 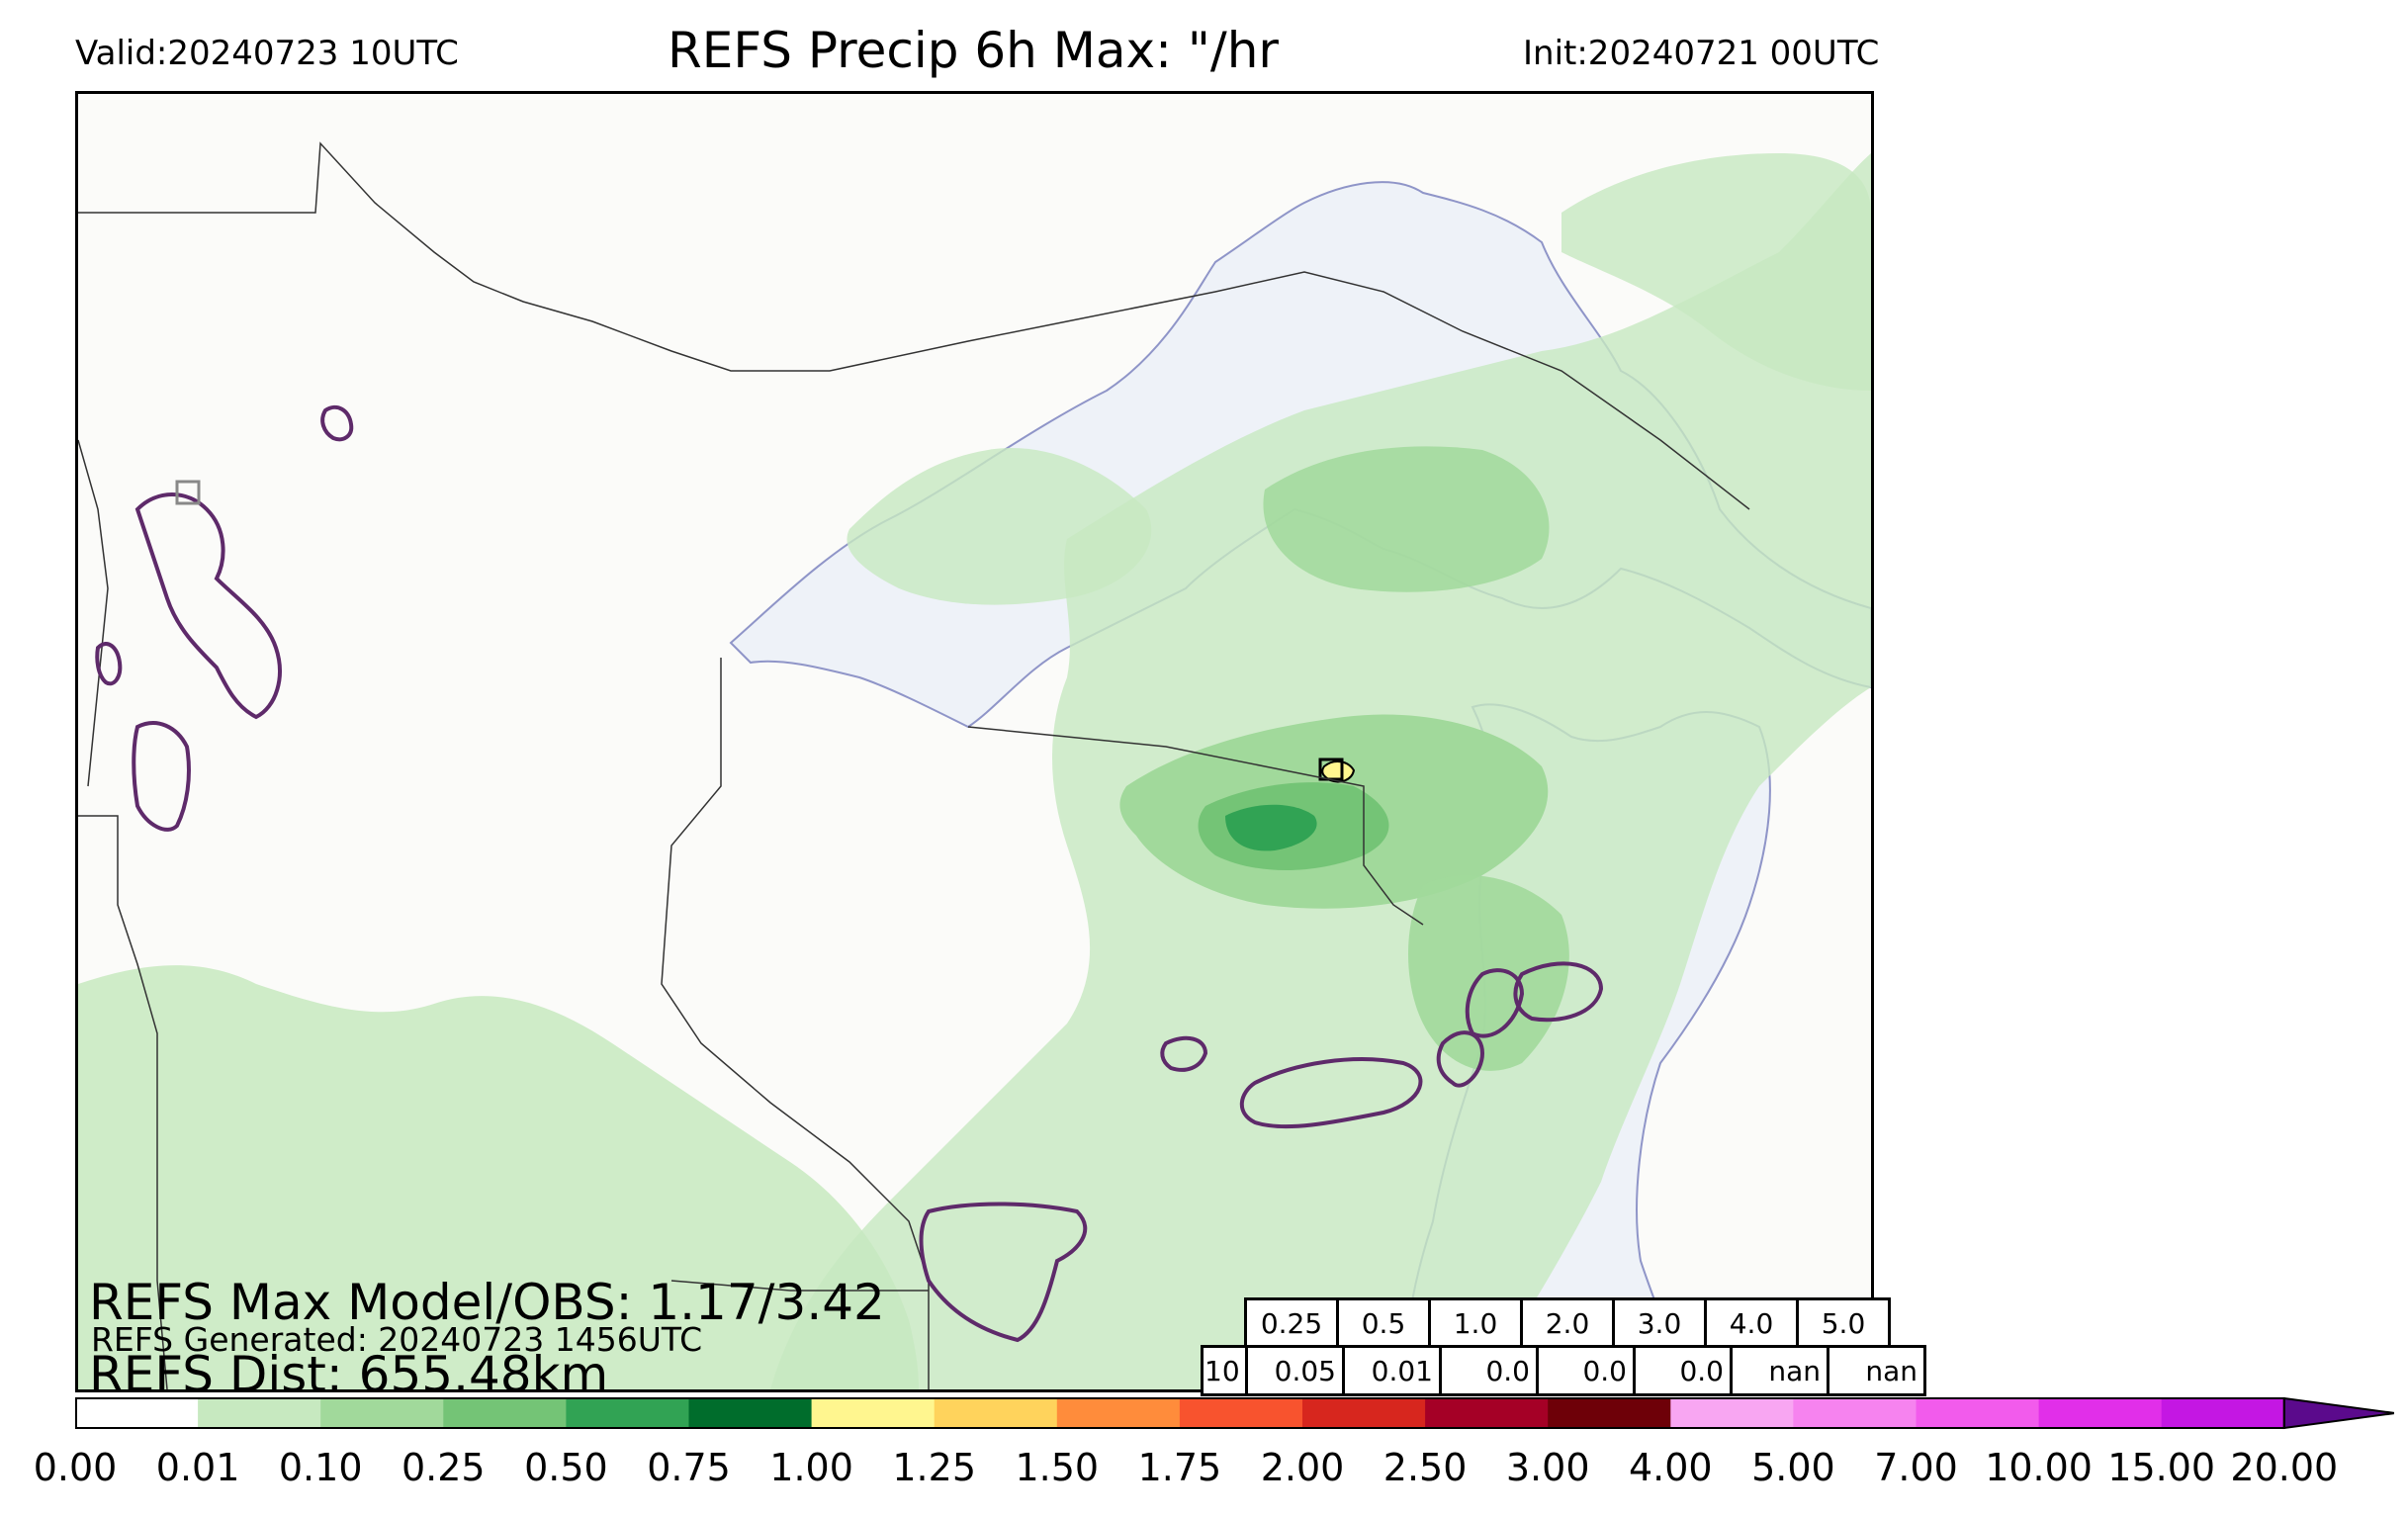 I want to click on threshold-header-row: 0.25 0.5 1.0 2.0 3.0 4.0 5.0, so click(x=1567, y=1323).